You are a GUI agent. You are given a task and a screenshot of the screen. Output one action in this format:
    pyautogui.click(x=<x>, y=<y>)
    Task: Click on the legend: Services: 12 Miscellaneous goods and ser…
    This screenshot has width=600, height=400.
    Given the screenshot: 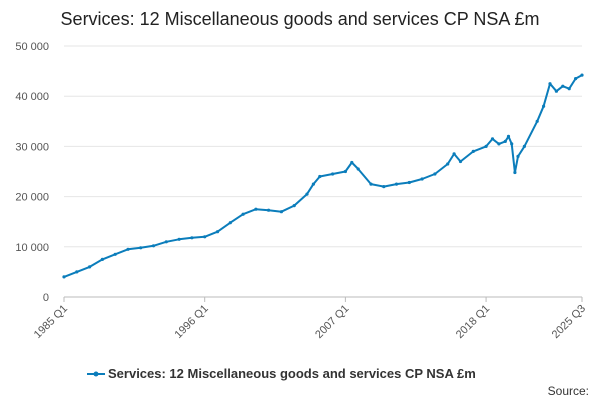 What is the action you would take?
    pyautogui.click(x=281, y=373)
    